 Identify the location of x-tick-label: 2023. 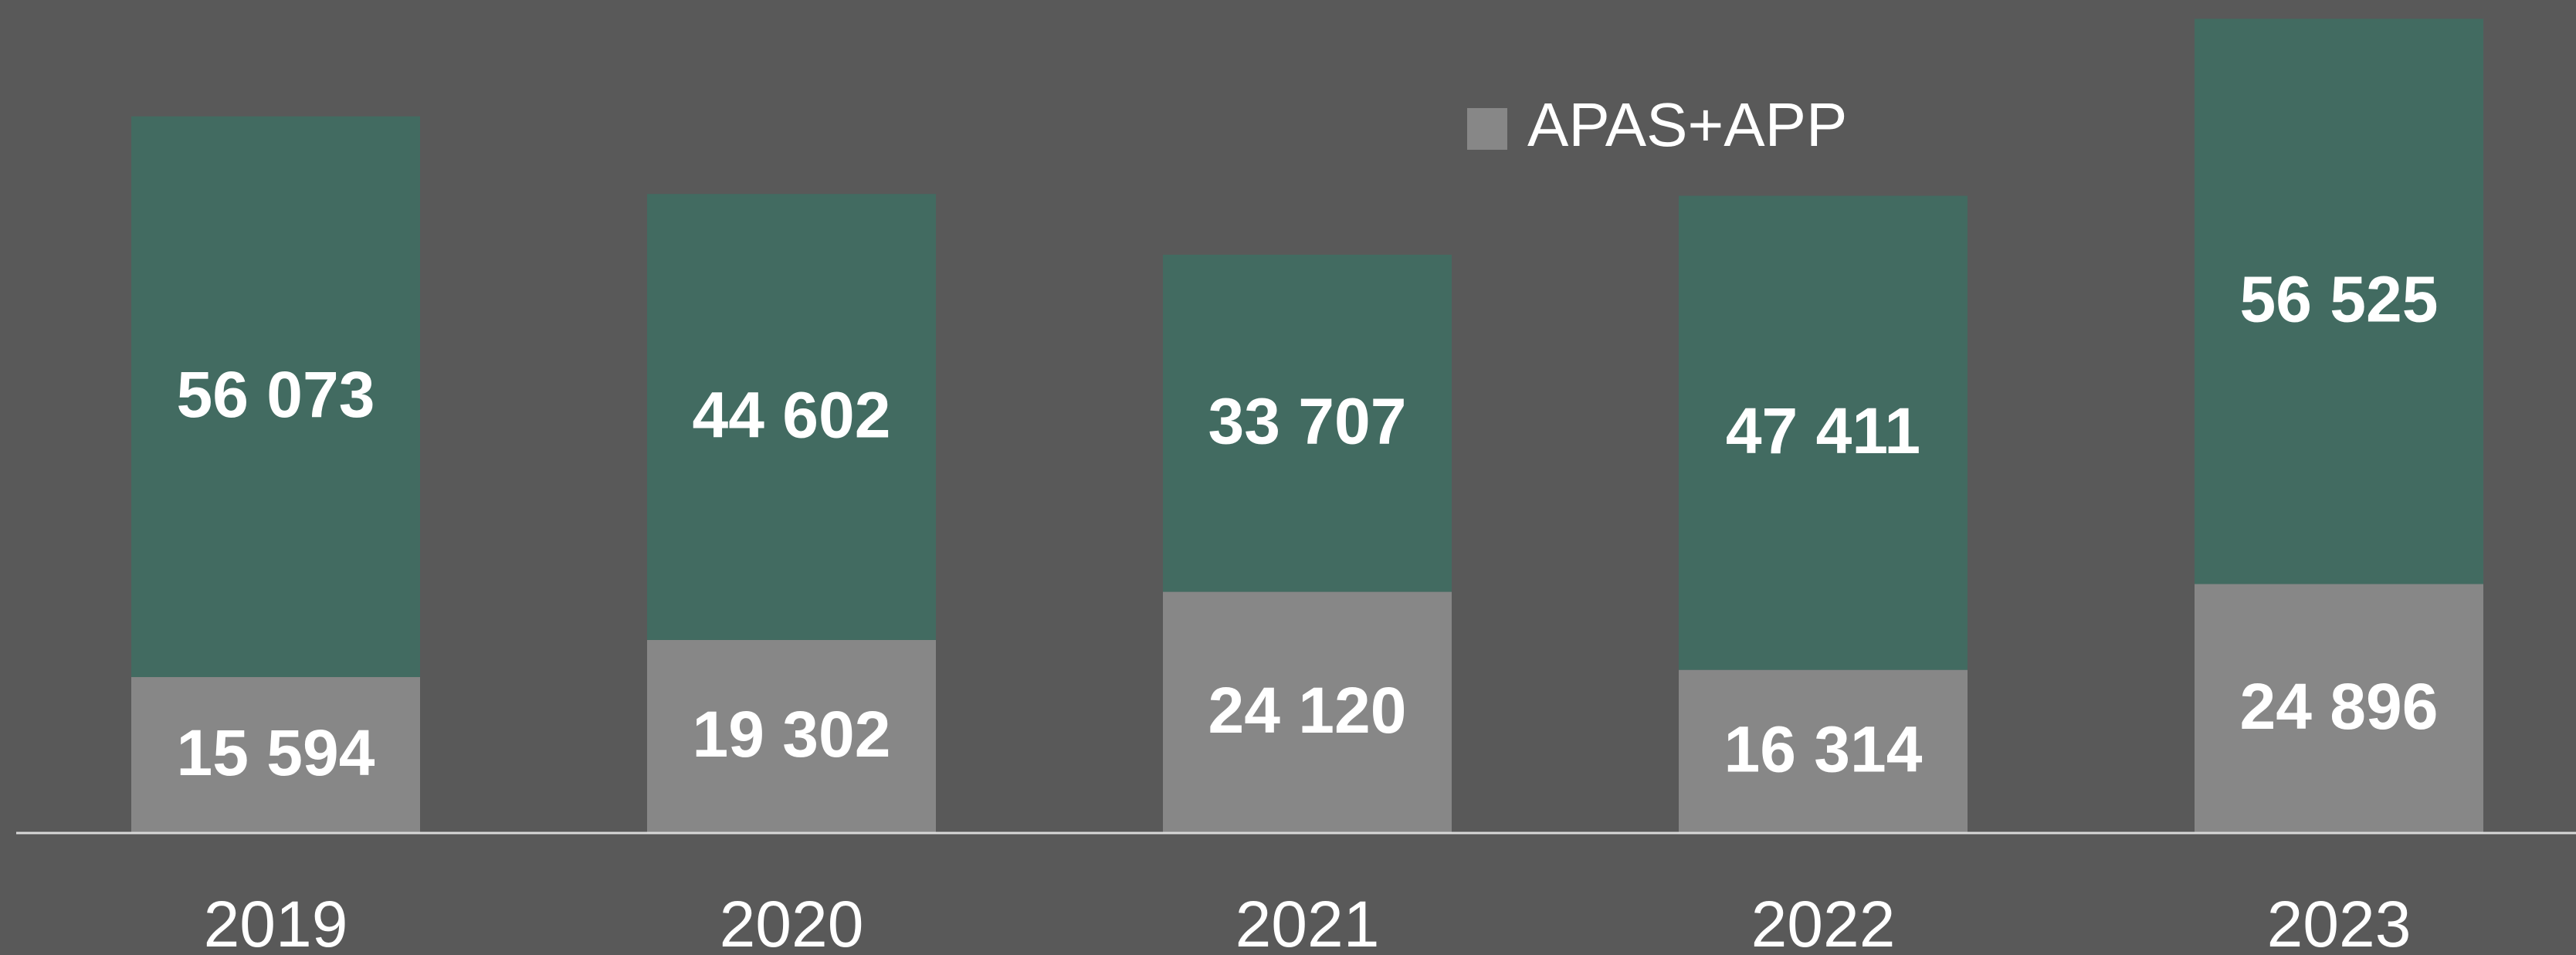
(2339, 921).